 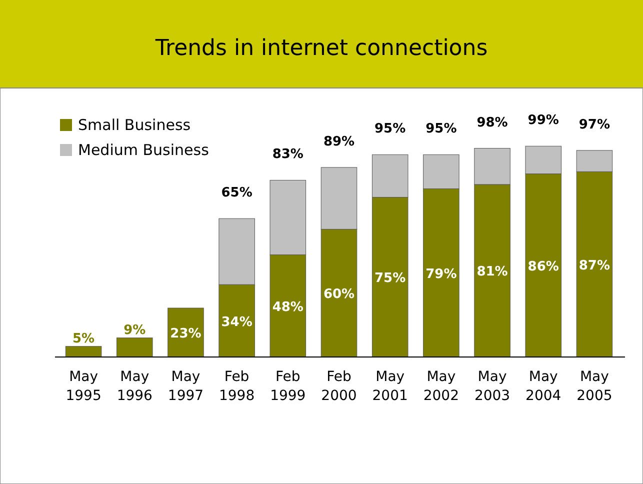 I want to click on x-tick-label: May 2005, so click(x=594, y=386).